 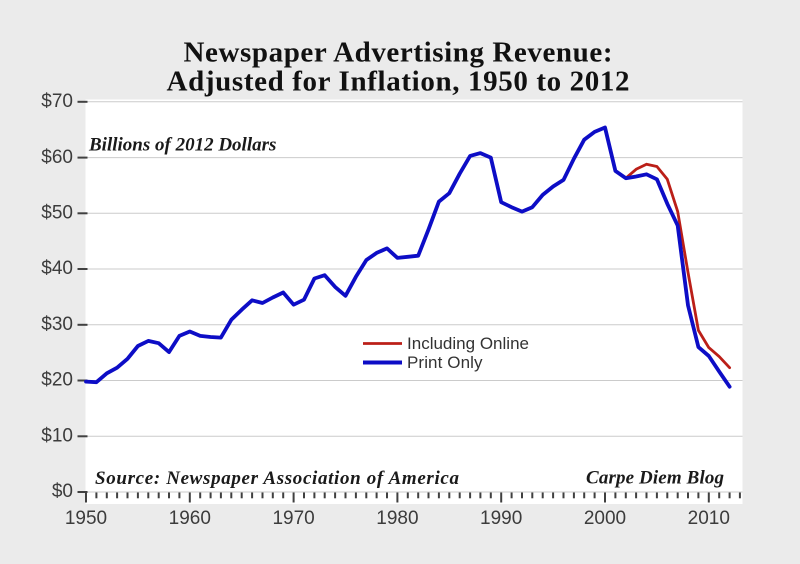 What do you see at coordinates (190, 518) in the screenshot?
I see `svg-text: 1960` at bounding box center [190, 518].